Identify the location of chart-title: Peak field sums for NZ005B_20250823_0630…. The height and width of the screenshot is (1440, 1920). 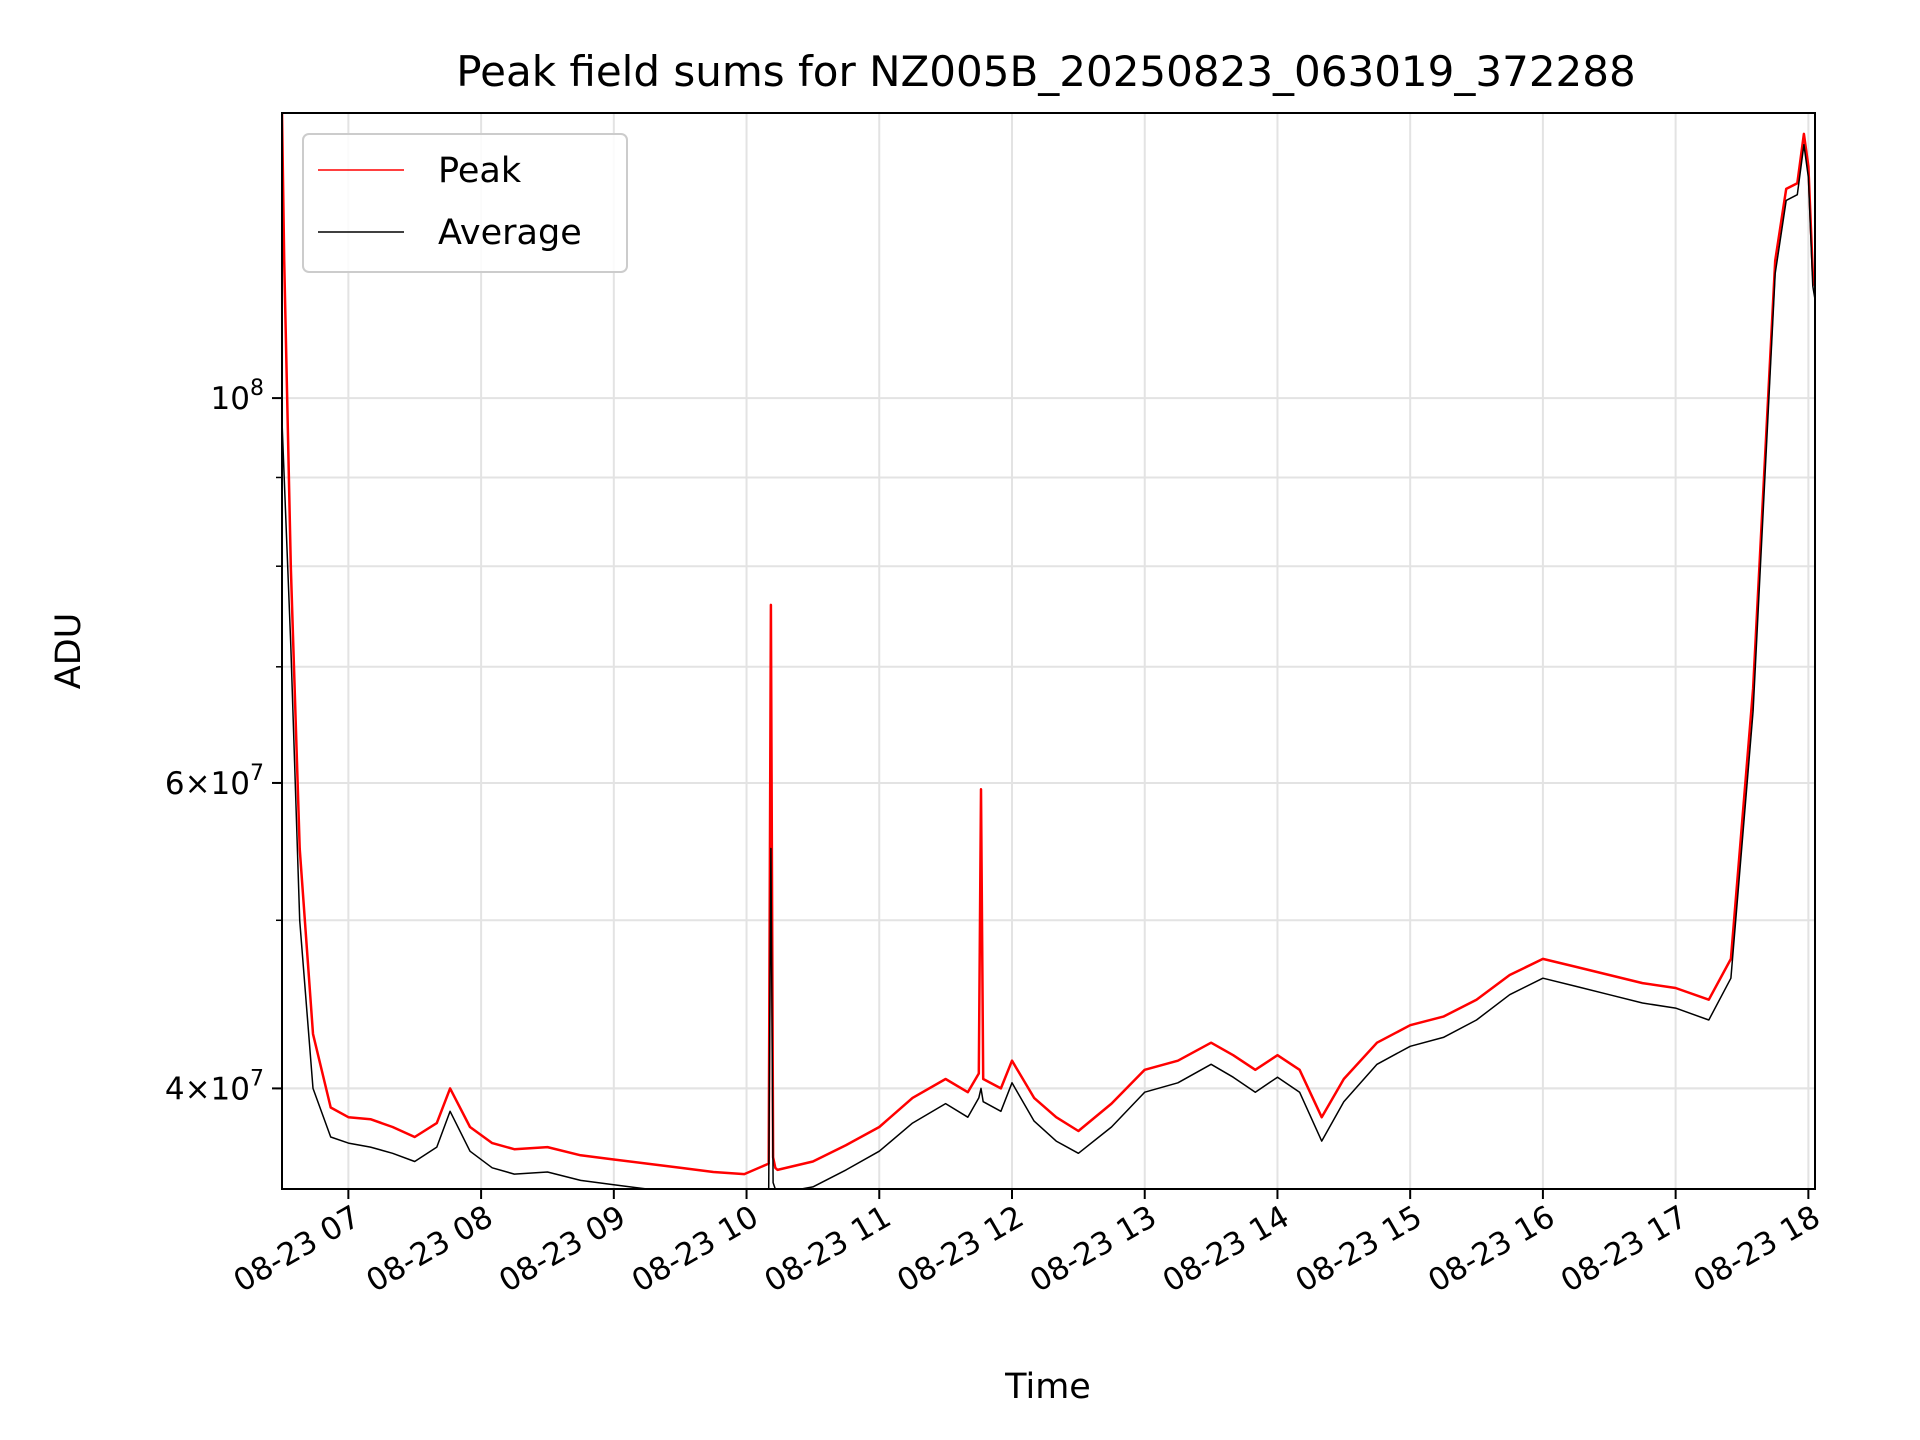
(1045, 71).